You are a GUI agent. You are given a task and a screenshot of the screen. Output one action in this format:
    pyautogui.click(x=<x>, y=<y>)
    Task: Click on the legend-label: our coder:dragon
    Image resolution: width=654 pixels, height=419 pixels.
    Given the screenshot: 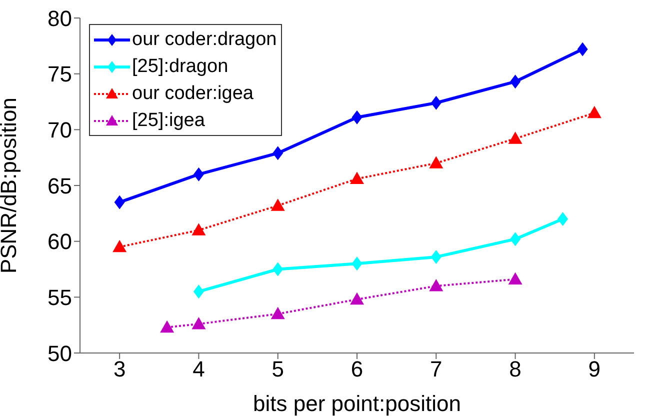 What is the action you would take?
    pyautogui.click(x=204, y=39)
    